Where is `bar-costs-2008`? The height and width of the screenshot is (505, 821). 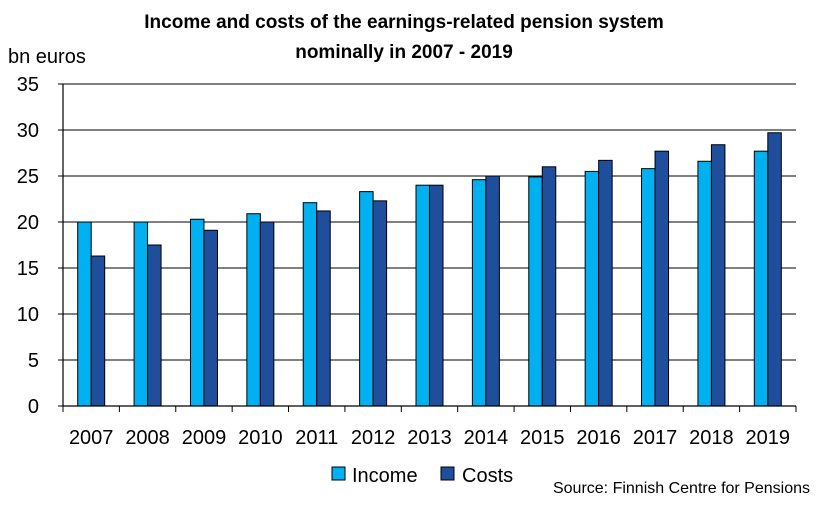
bar-costs-2008 is located at coordinates (154, 325).